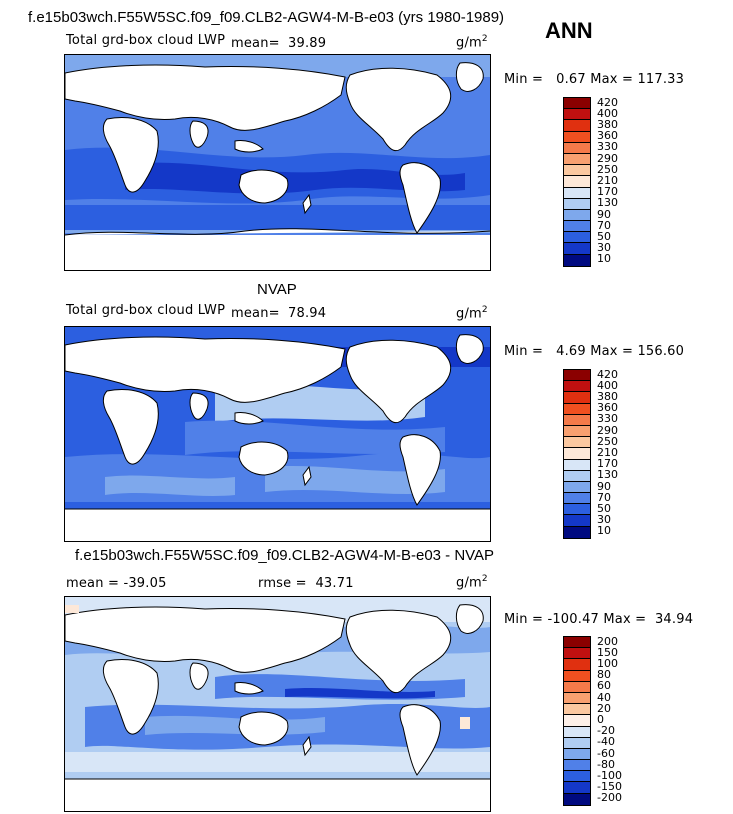 The width and height of the screenshot is (733, 814). Describe the element at coordinates (609, 798) in the screenshot. I see `colorbar-tick-label: -200` at that location.